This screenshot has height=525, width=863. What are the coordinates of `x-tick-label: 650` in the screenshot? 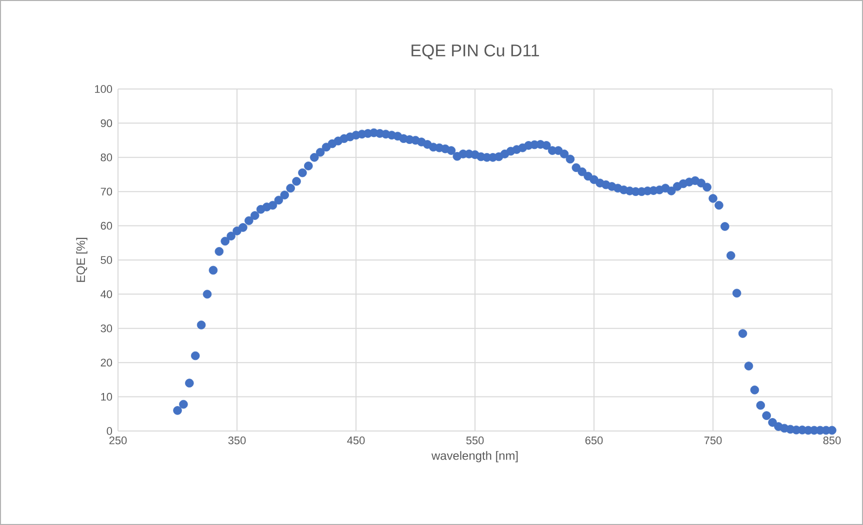 It's located at (594, 440).